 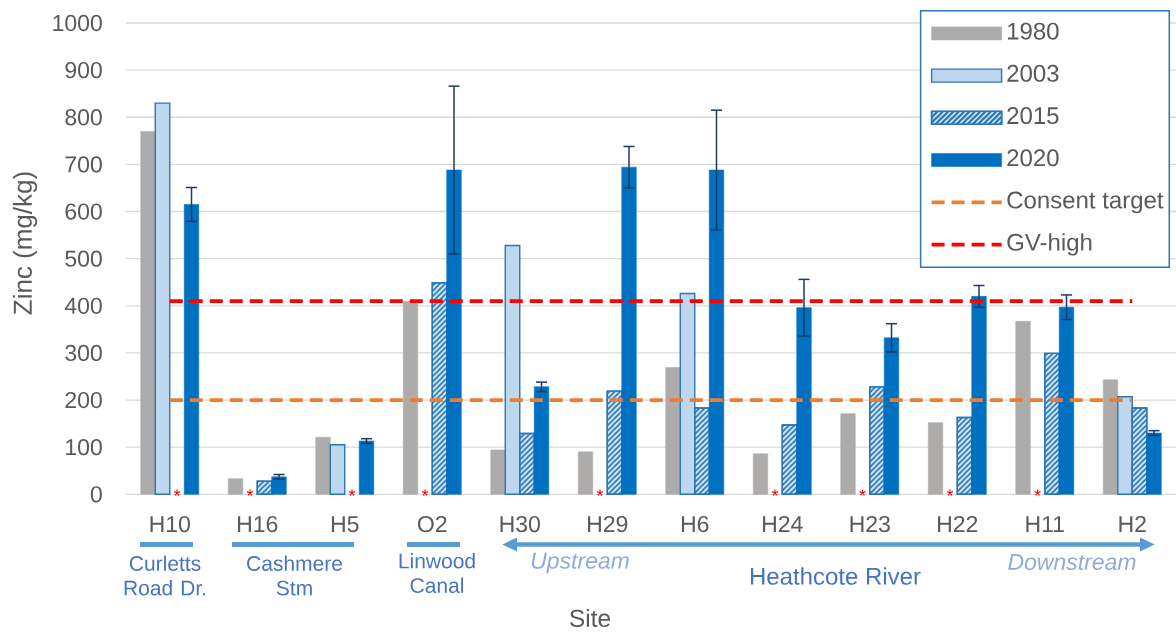 I want to click on x-tick-label: H6, so click(x=695, y=524).